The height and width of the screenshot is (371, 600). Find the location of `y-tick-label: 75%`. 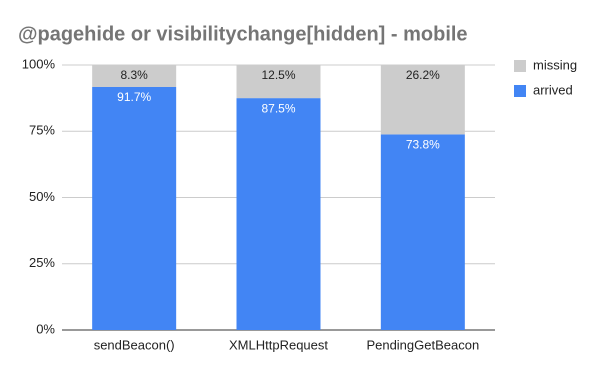

y-tick-label: 75% is located at coordinates (42, 130).